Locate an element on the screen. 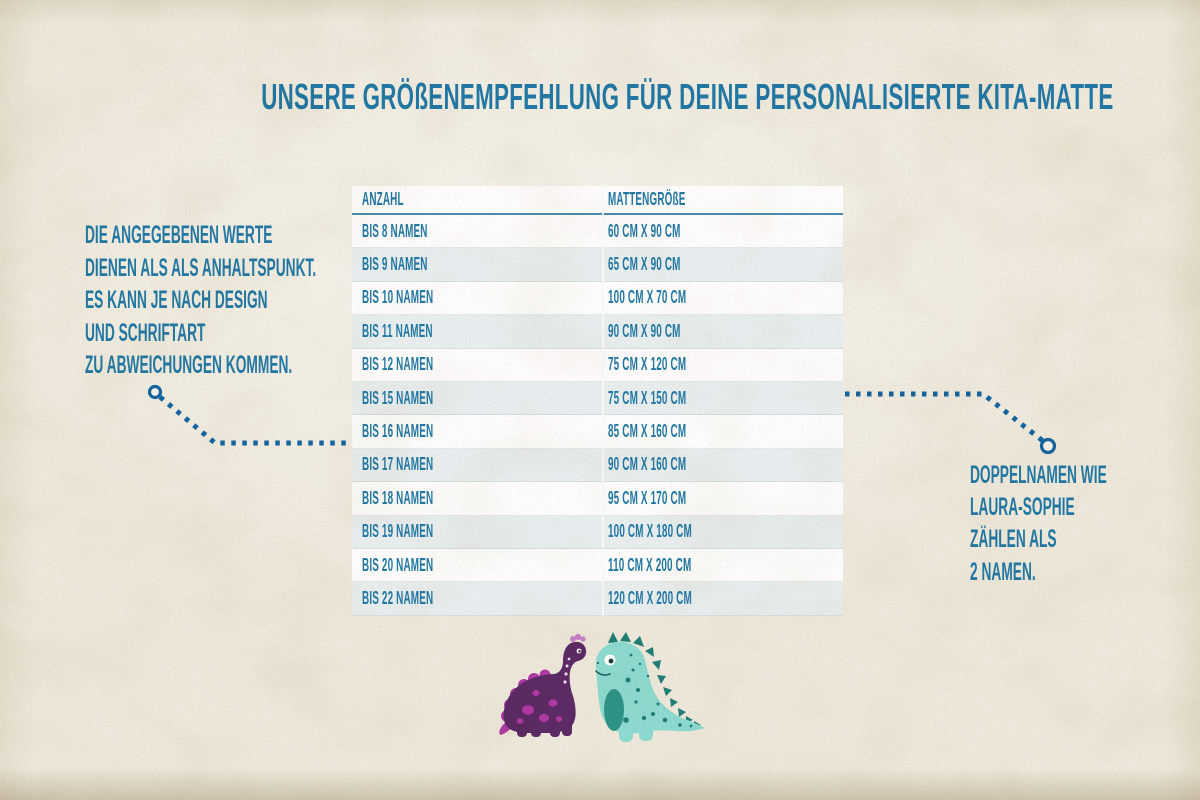  cell-mattengroesse: 65 CM X 90 CM is located at coordinates (644, 264).